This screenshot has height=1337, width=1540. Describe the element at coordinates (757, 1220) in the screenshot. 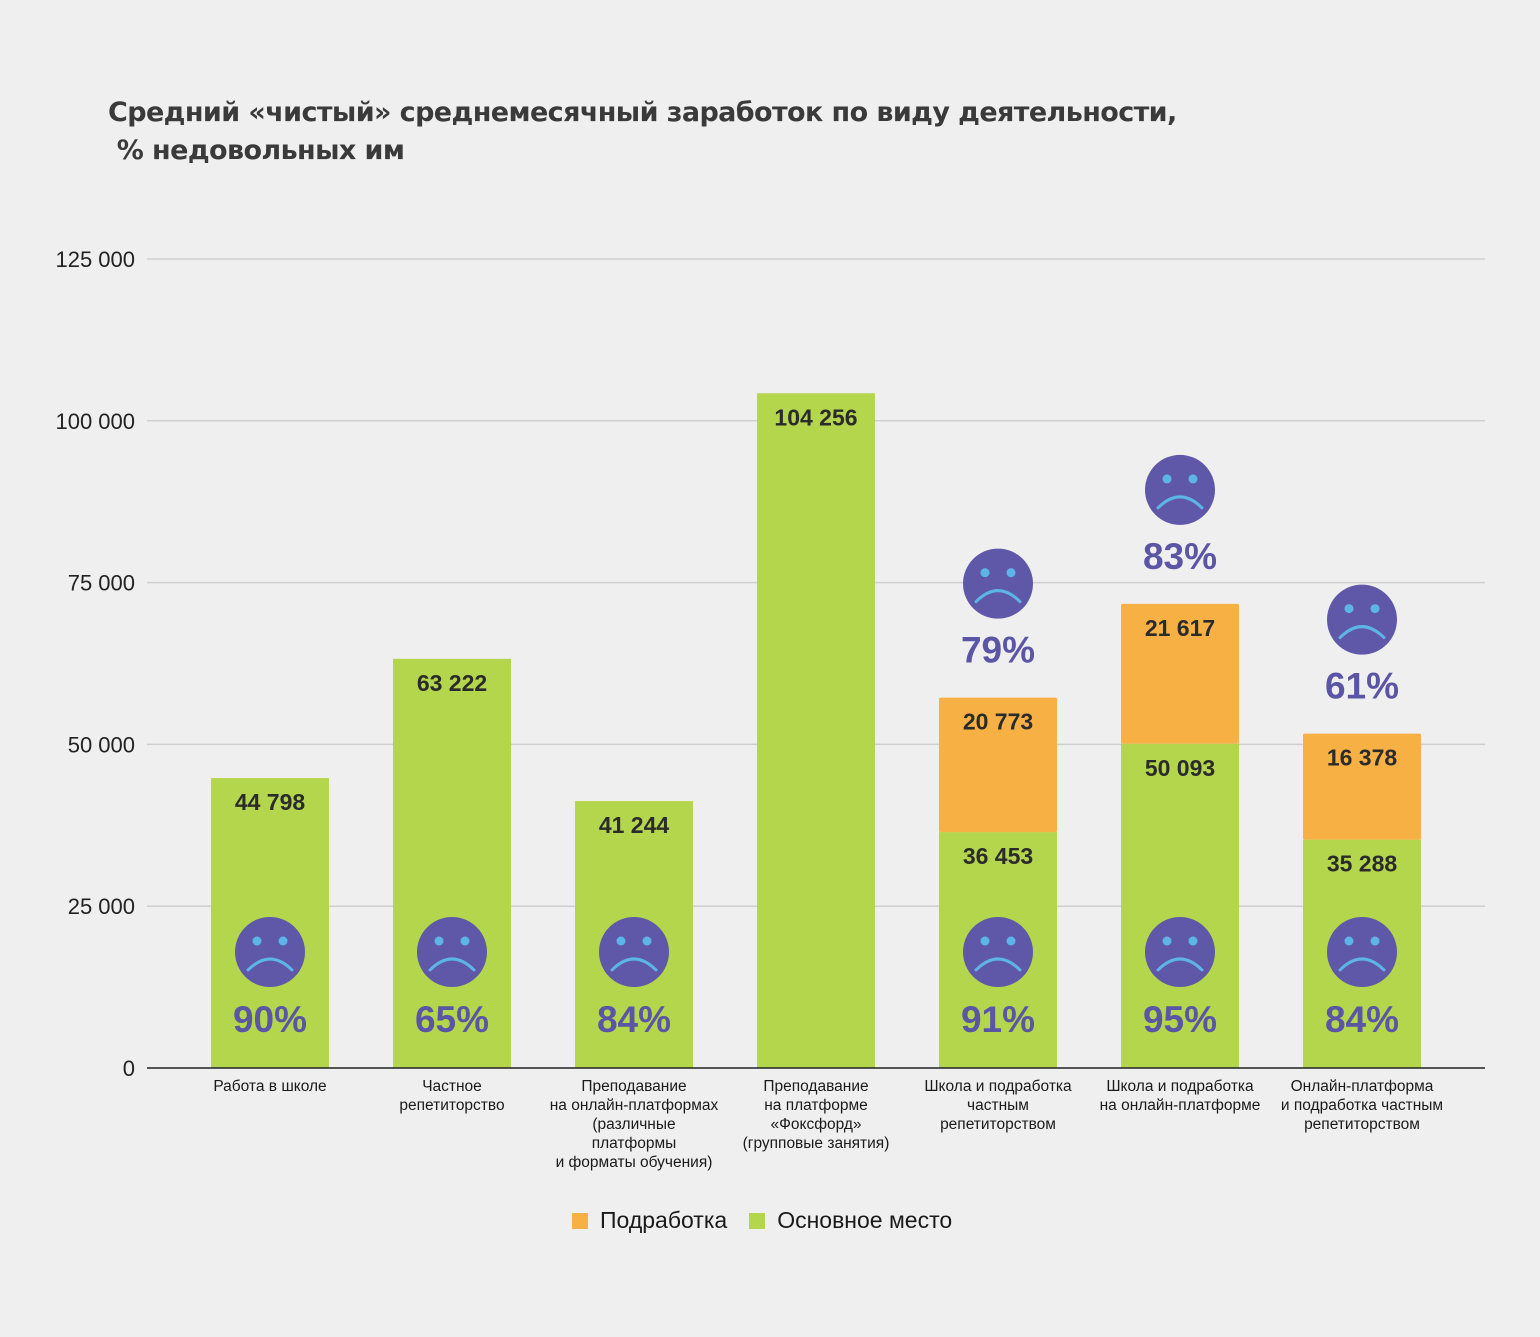

I see `legend-swatch-main` at that location.